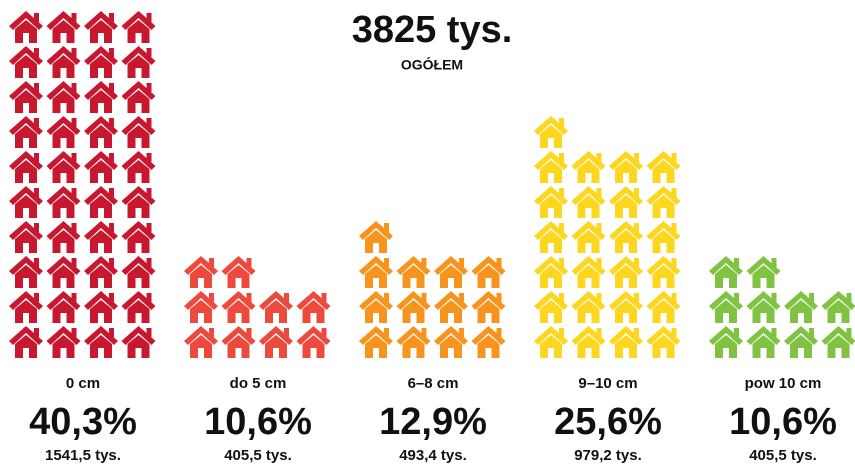  Describe the element at coordinates (608, 455) in the screenshot. I see `amount-label: 979,2 tys.` at that location.